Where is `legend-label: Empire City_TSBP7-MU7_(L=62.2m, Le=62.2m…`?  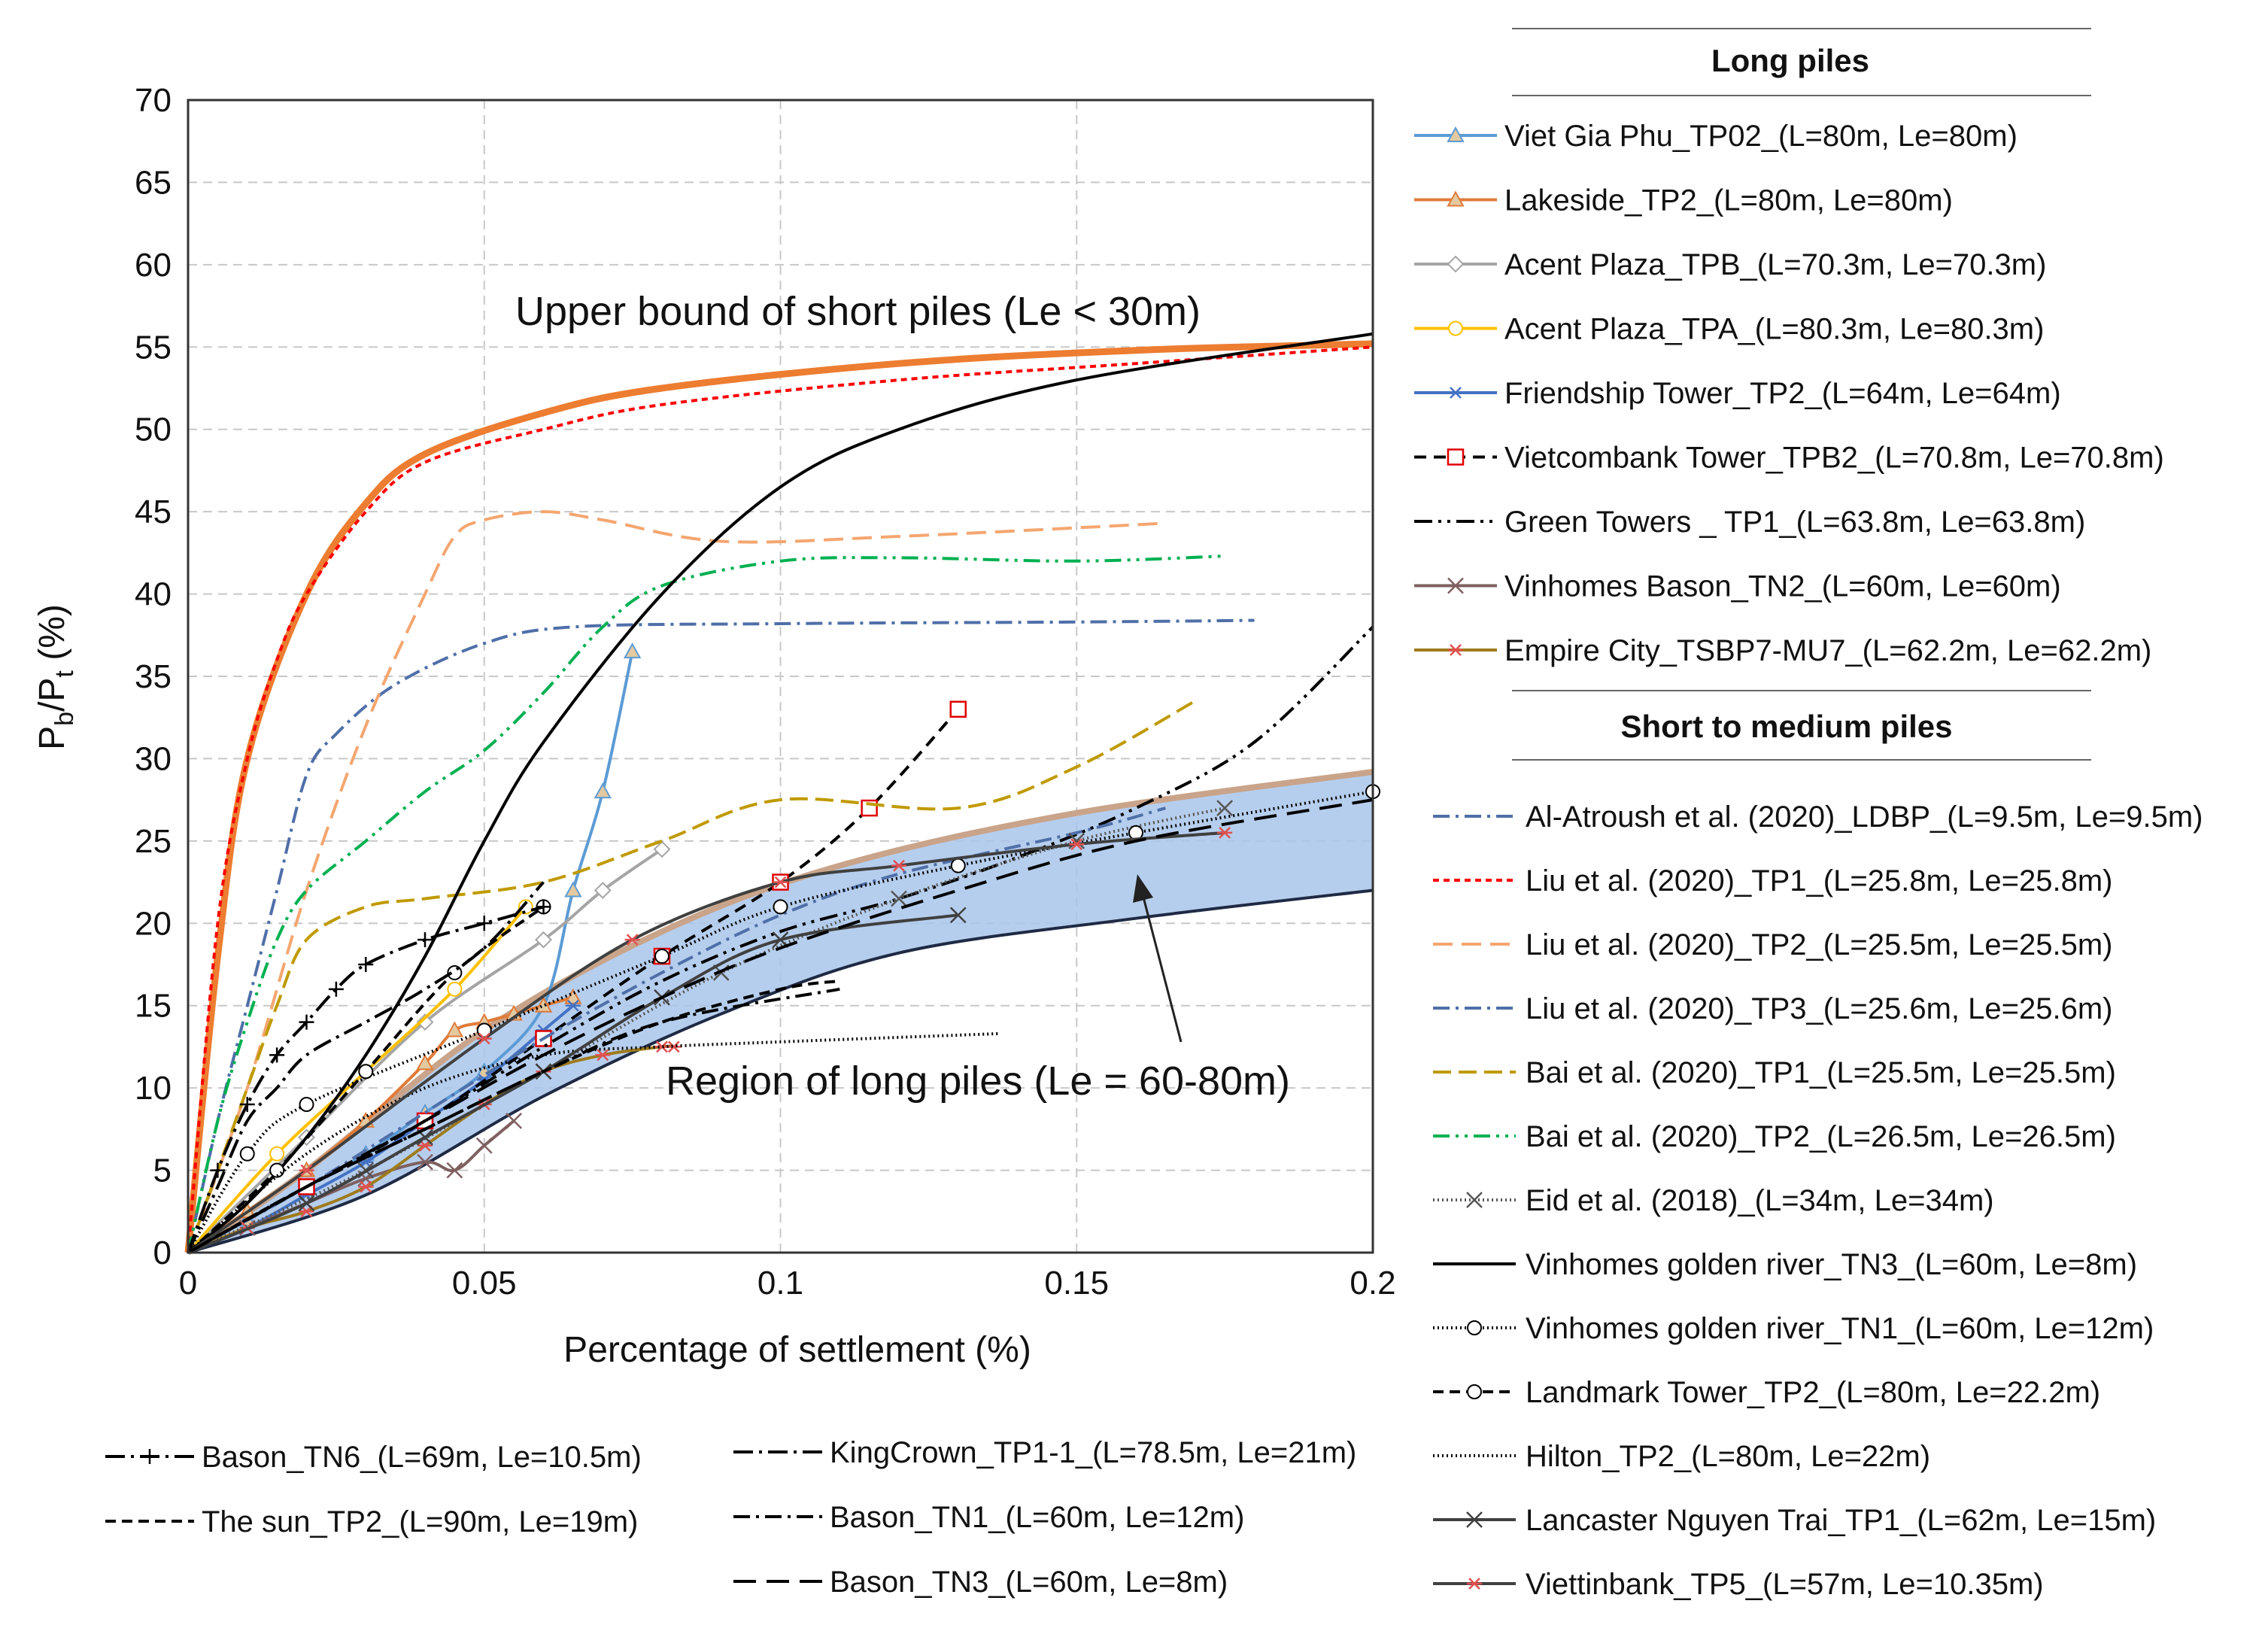
legend-label: Empire City_TSBP7-MU7_(L=62.2m, Le=62.2m… is located at coordinates (1827, 650).